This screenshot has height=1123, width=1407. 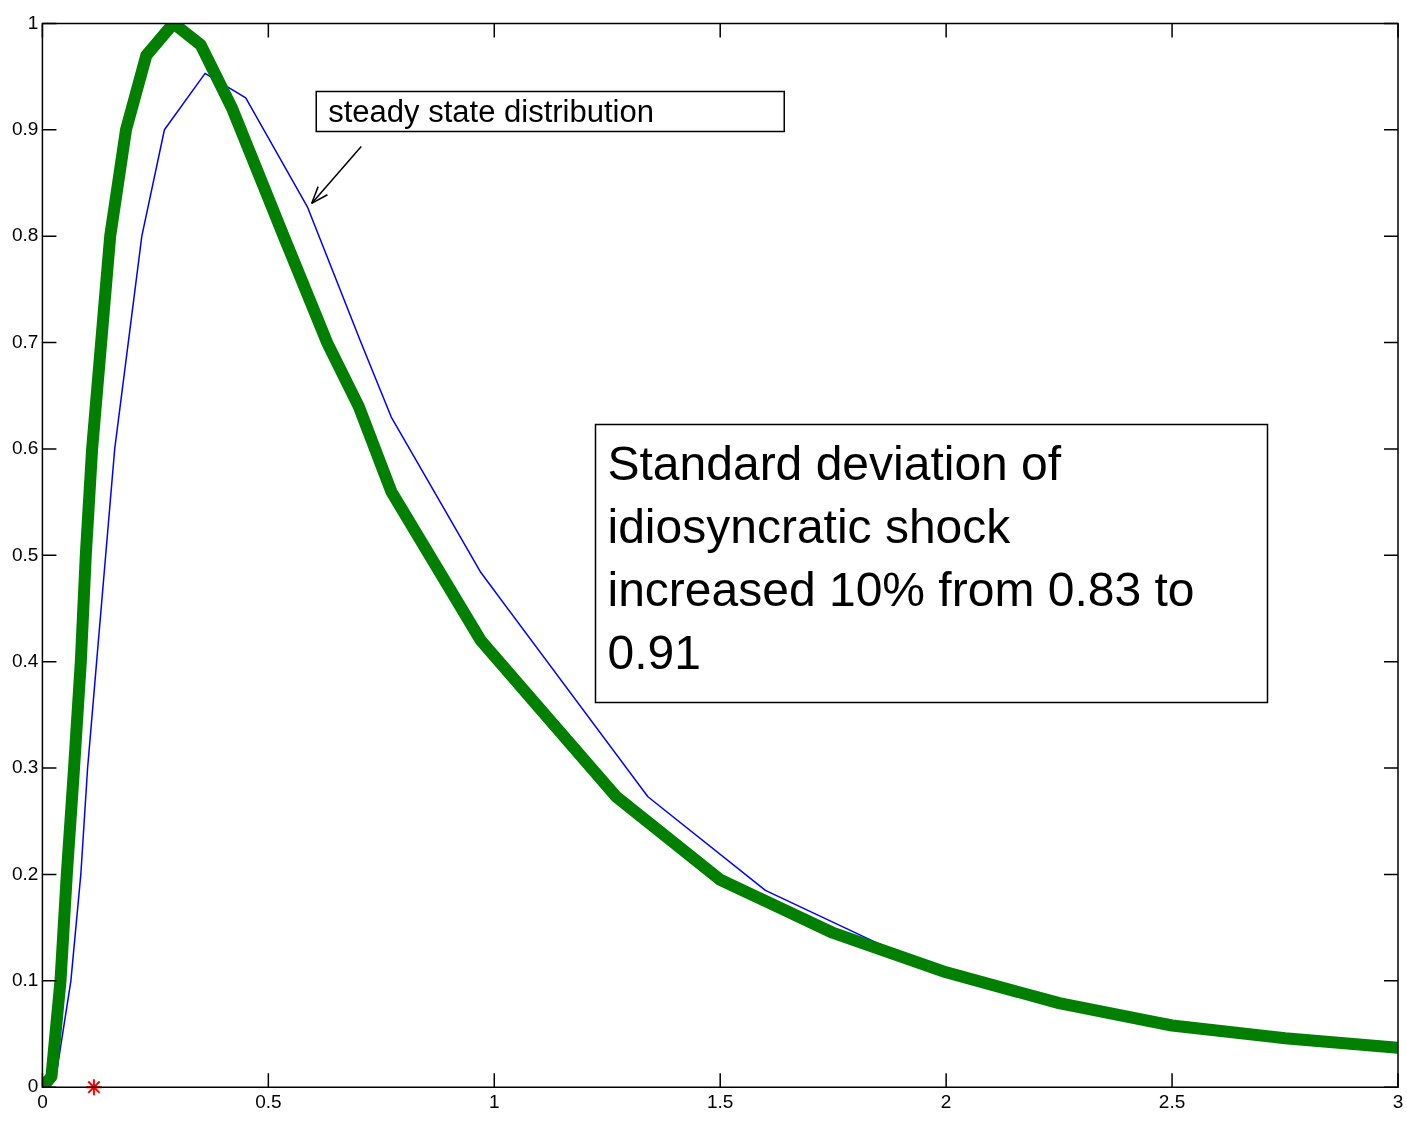 What do you see at coordinates (25, 448) in the screenshot?
I see `y-tick-label: 0.6` at bounding box center [25, 448].